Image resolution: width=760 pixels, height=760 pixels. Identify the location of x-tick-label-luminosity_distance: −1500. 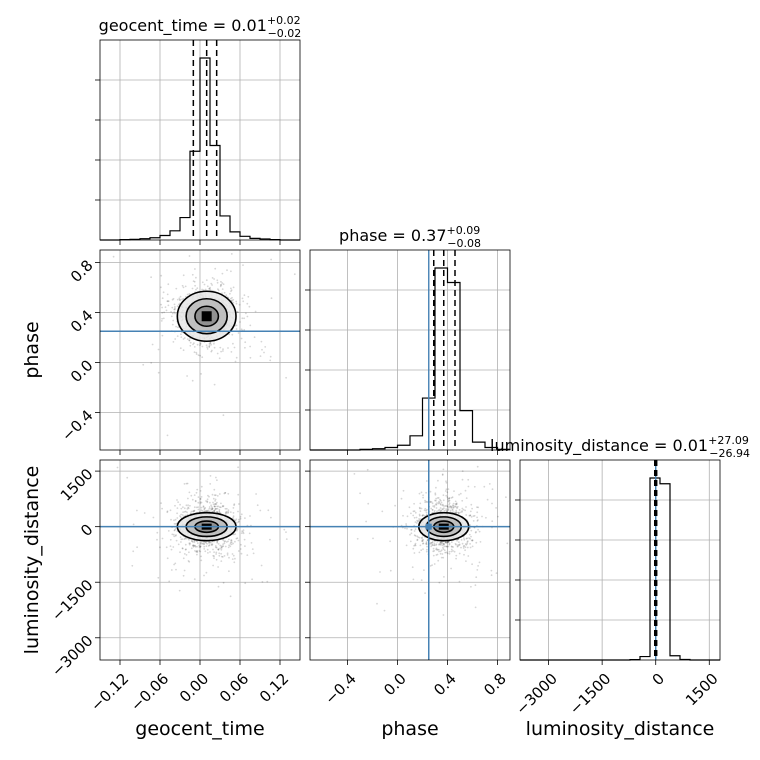
(590, 694).